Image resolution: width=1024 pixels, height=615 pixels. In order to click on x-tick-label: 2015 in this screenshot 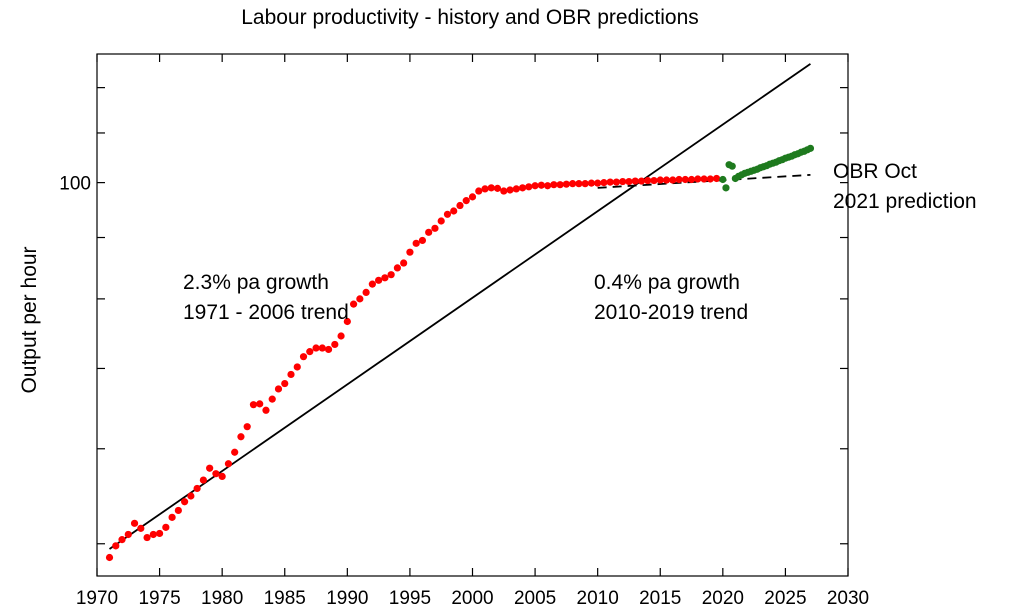, I will do `click(660, 598)`.